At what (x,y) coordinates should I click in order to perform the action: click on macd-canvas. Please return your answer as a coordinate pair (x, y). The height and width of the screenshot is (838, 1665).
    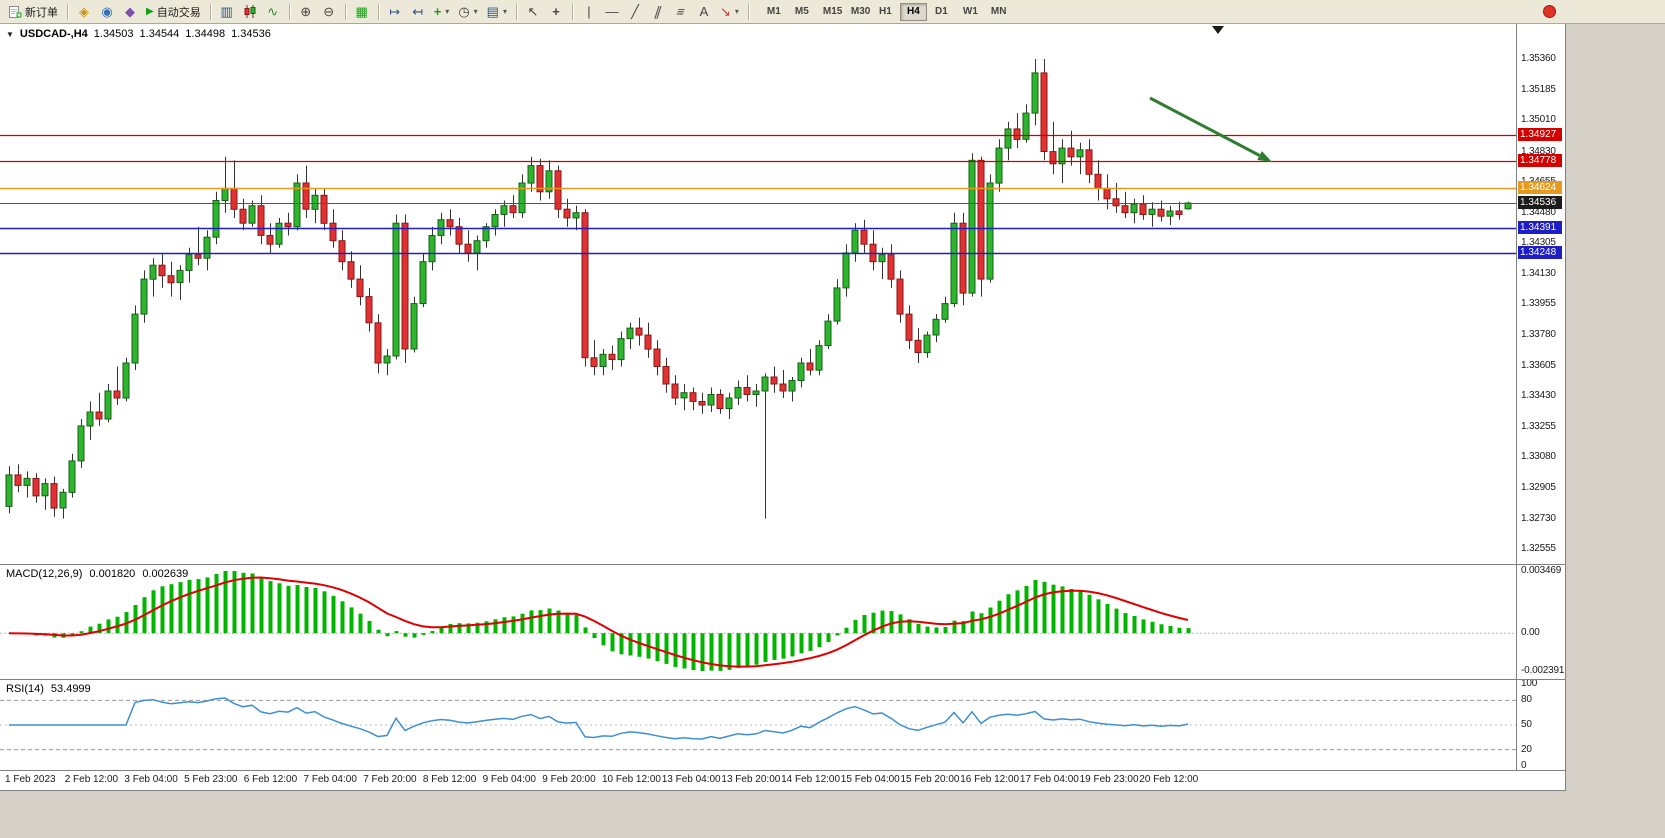
    Looking at the image, I should click on (758, 622).